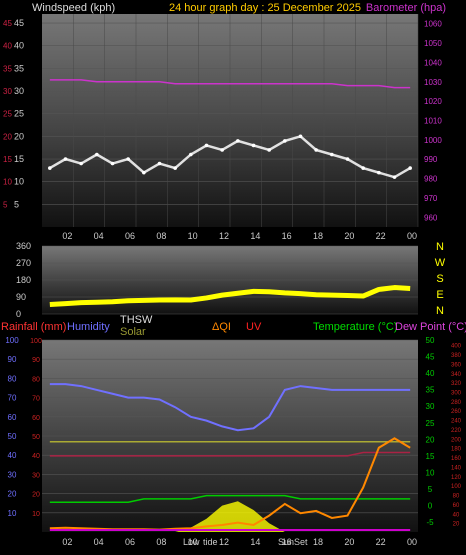  Describe the element at coordinates (73, 8) in the screenshot. I see `windspeed-axis-title: Windspeed (kph)` at that location.